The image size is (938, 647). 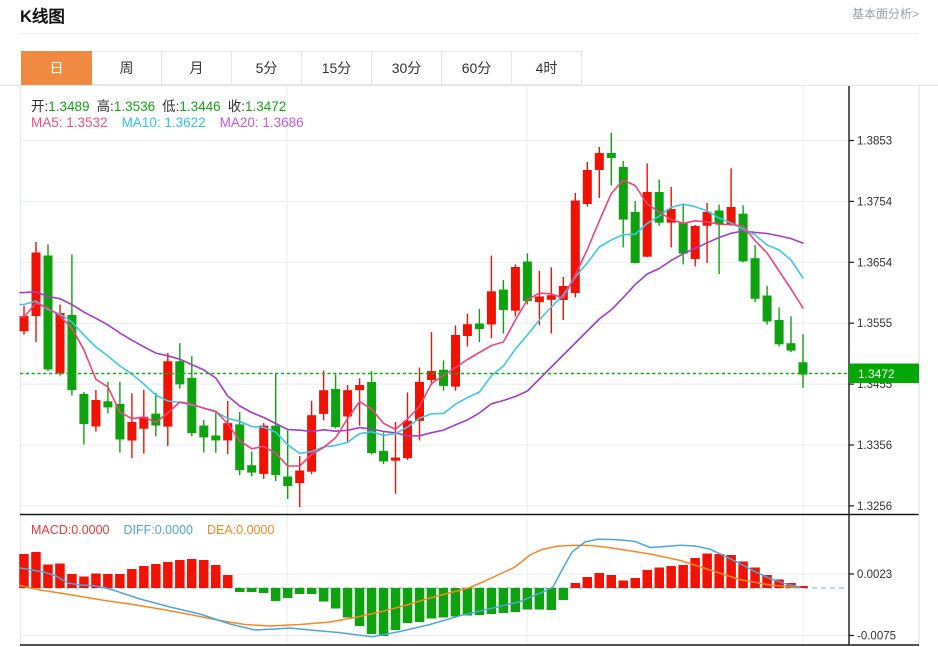 I want to click on svg-text: 1.3555, so click(x=874, y=324).